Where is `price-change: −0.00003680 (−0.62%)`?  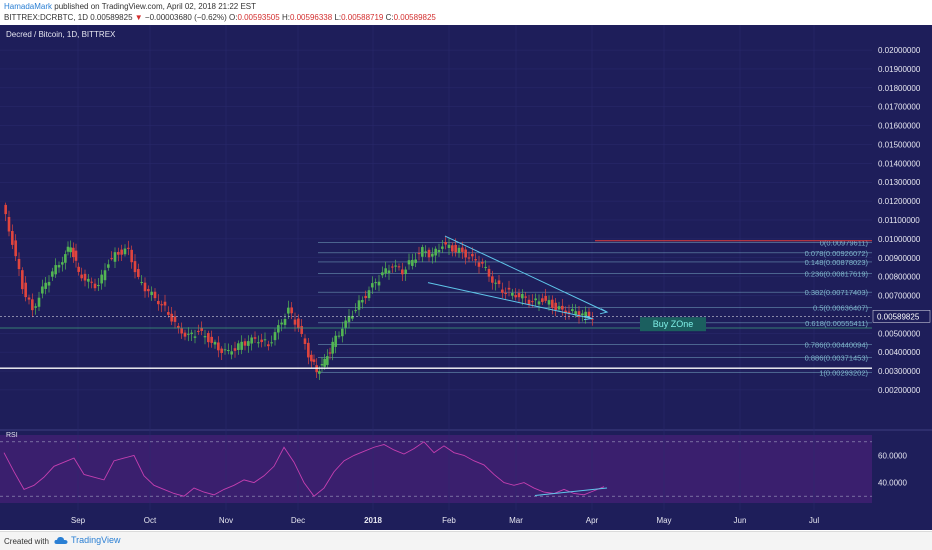
price-change: −0.00003680 (−0.62%) is located at coordinates (185, 17).